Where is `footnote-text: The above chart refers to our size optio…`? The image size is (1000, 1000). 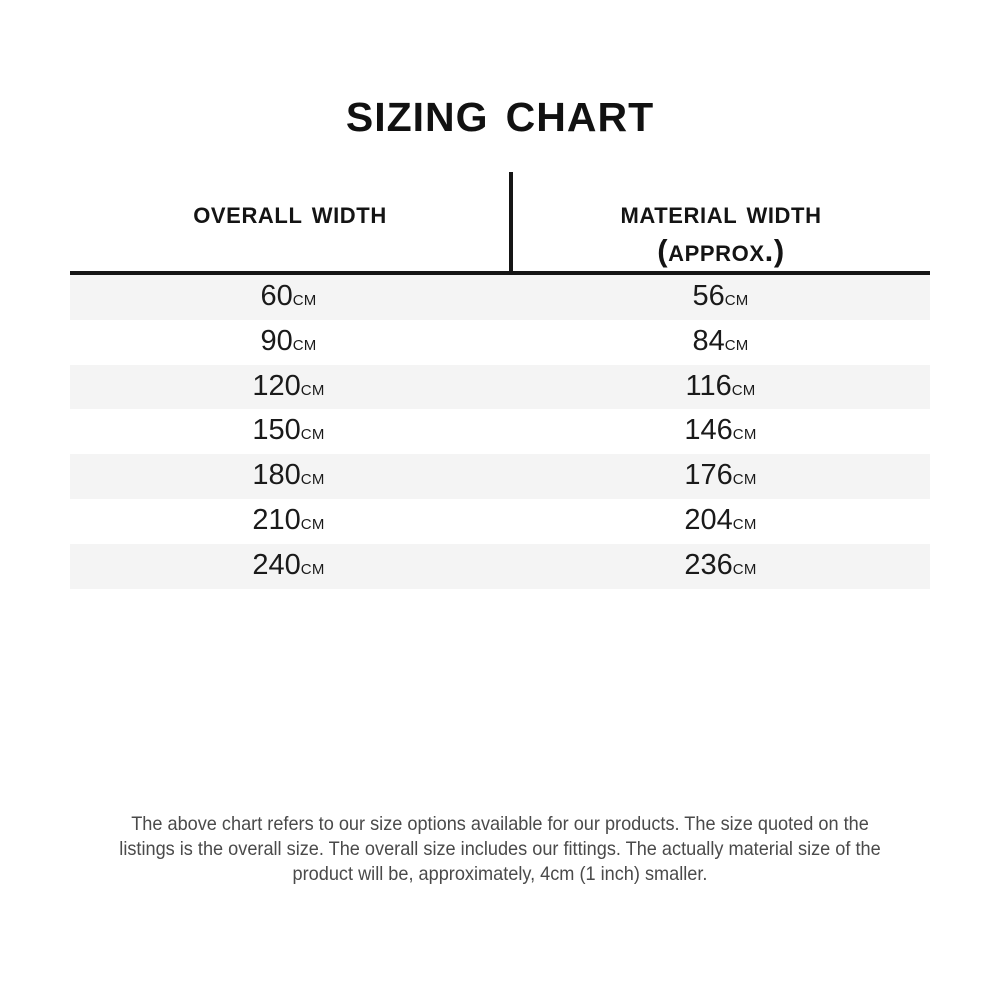
footnote-text: The above chart refers to our size optio… is located at coordinates (500, 849).